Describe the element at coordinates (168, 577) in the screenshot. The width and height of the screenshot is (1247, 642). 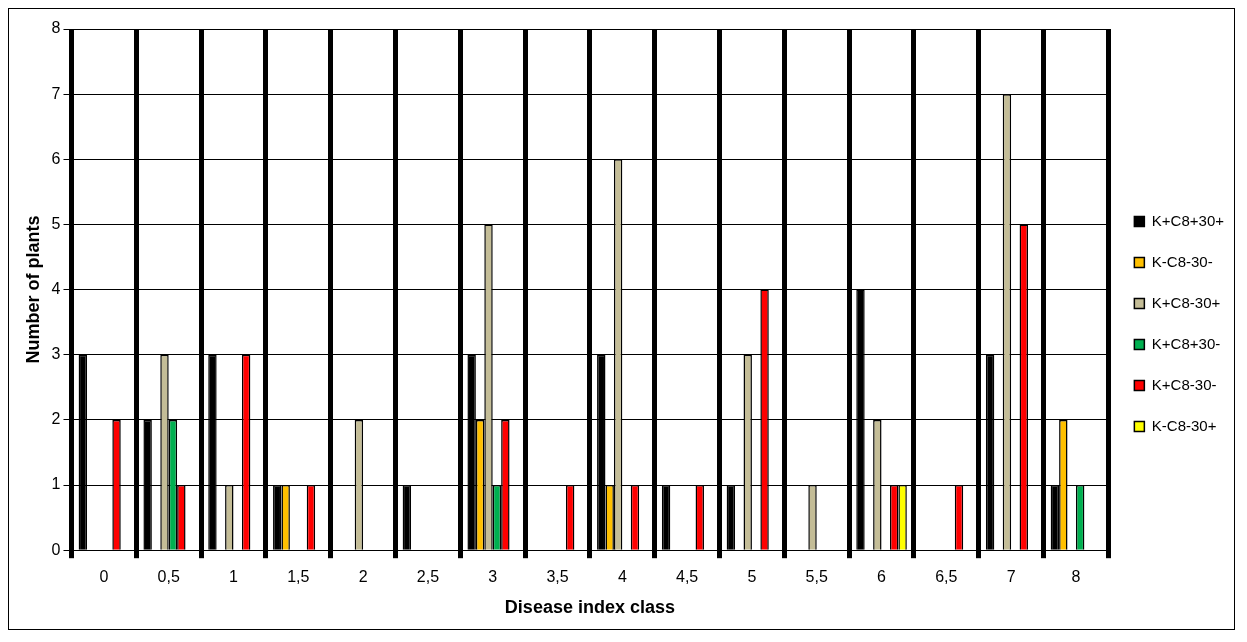
I see `x-tick-label: 0,5` at that location.